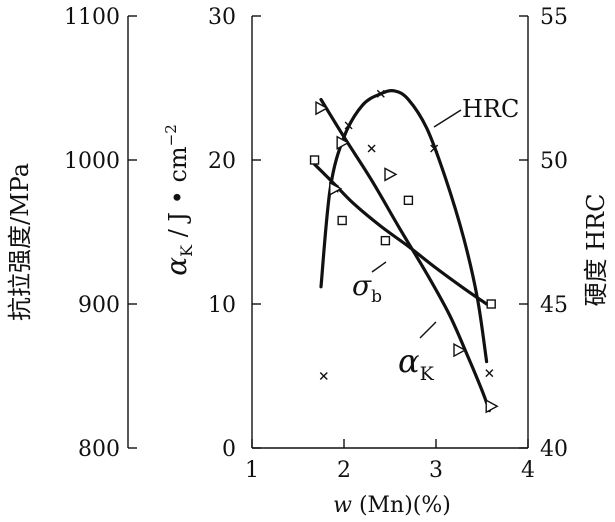 This screenshot has width=615, height=522. What do you see at coordinates (436, 470) in the screenshot?
I see `x-tick-label: 3` at bounding box center [436, 470].